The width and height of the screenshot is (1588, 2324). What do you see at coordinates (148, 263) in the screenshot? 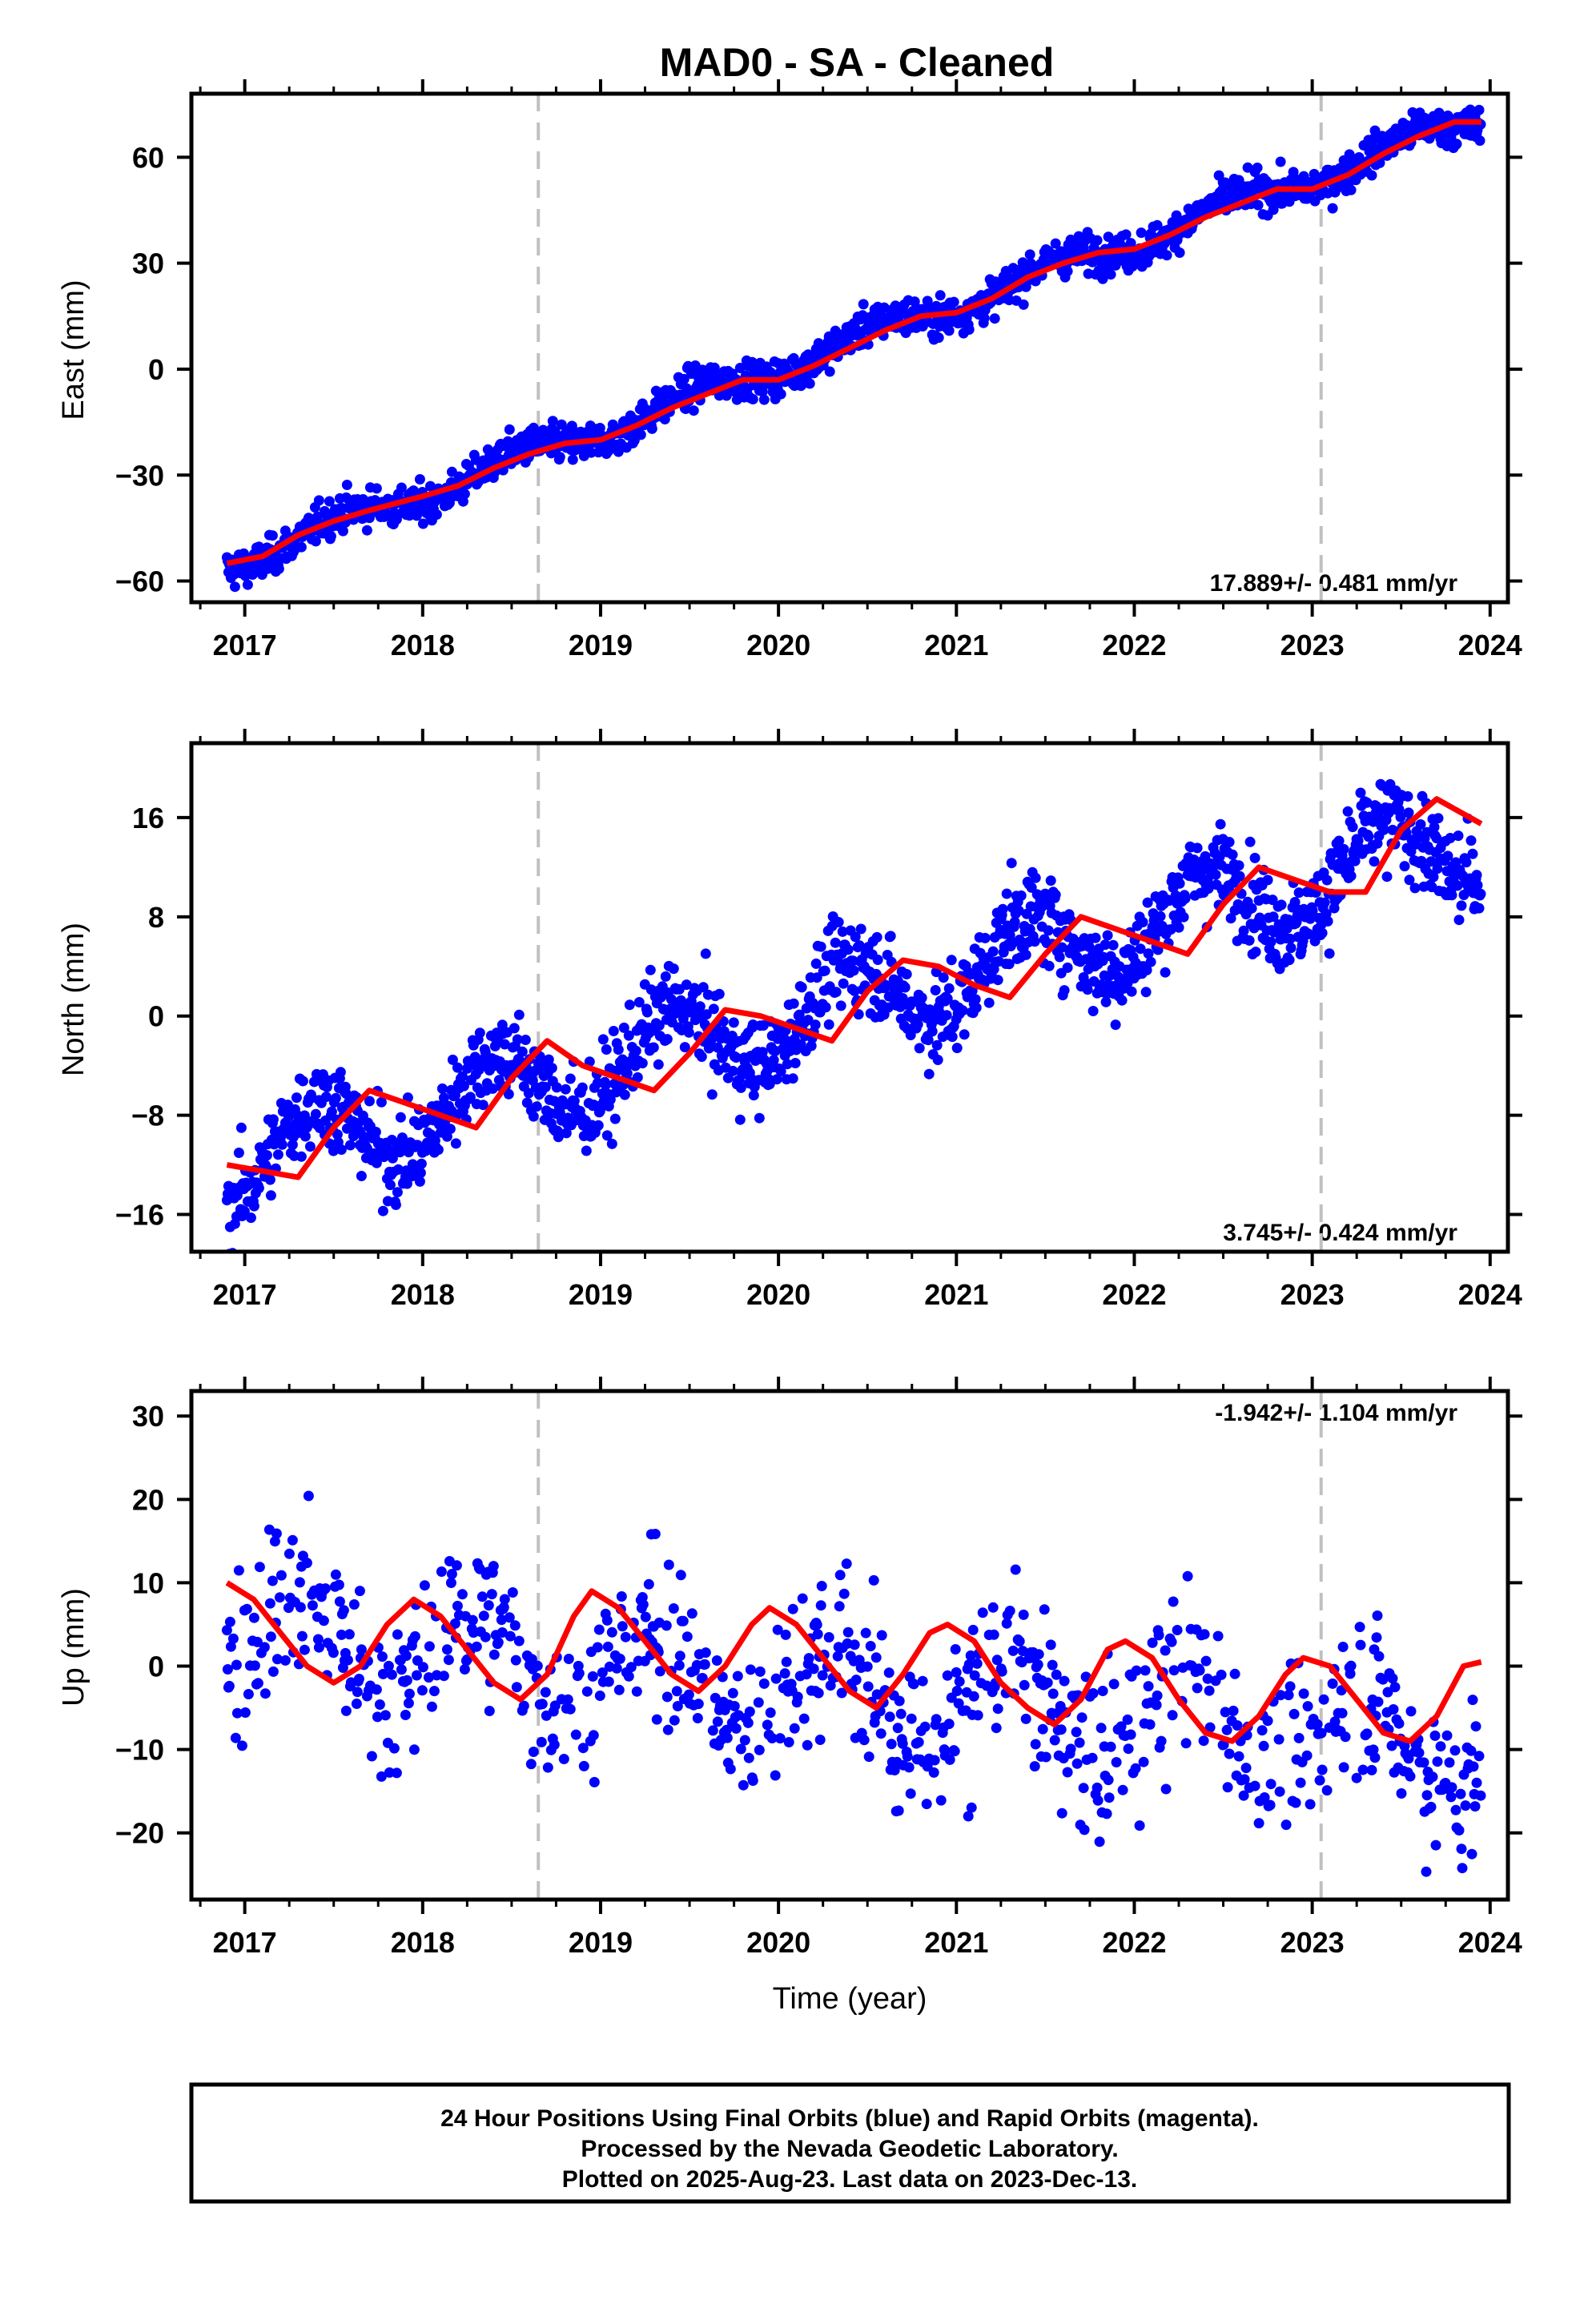
I see `east-y-tick-label: 30` at bounding box center [148, 263].